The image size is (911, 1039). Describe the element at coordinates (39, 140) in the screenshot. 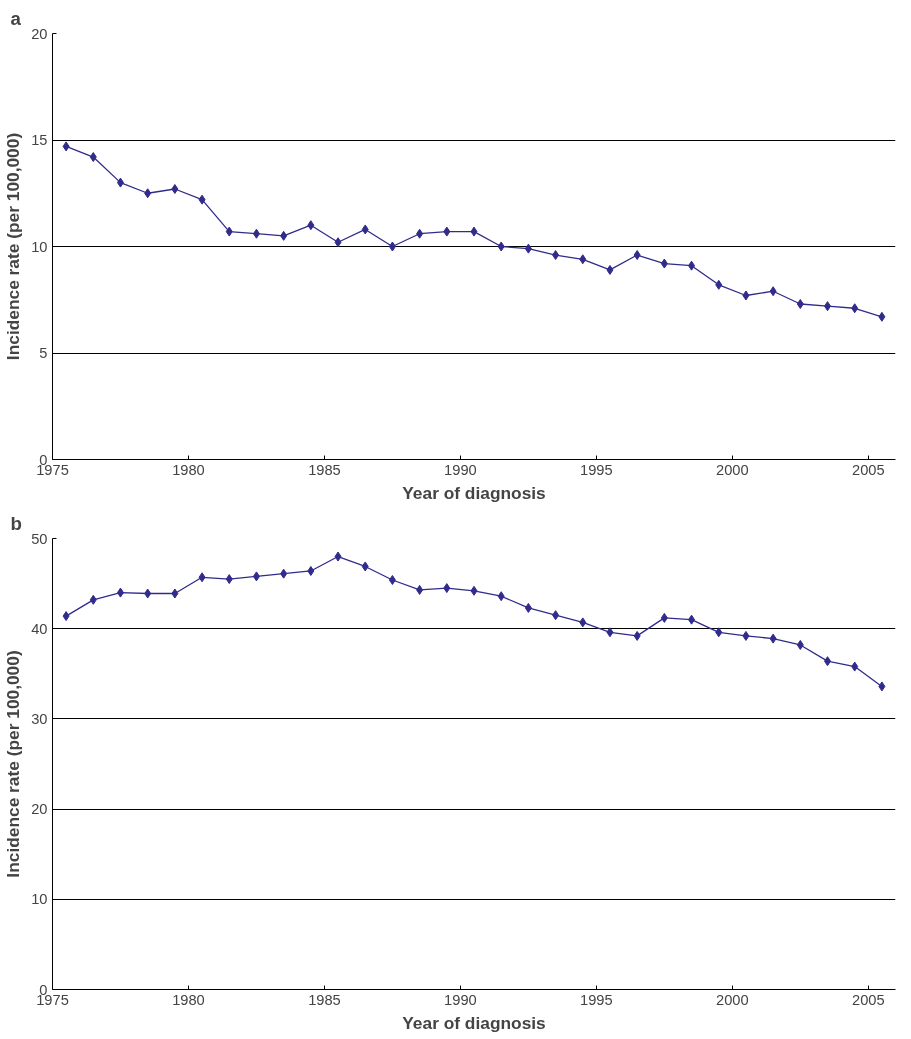

I see `y-tick-label: 15` at that location.